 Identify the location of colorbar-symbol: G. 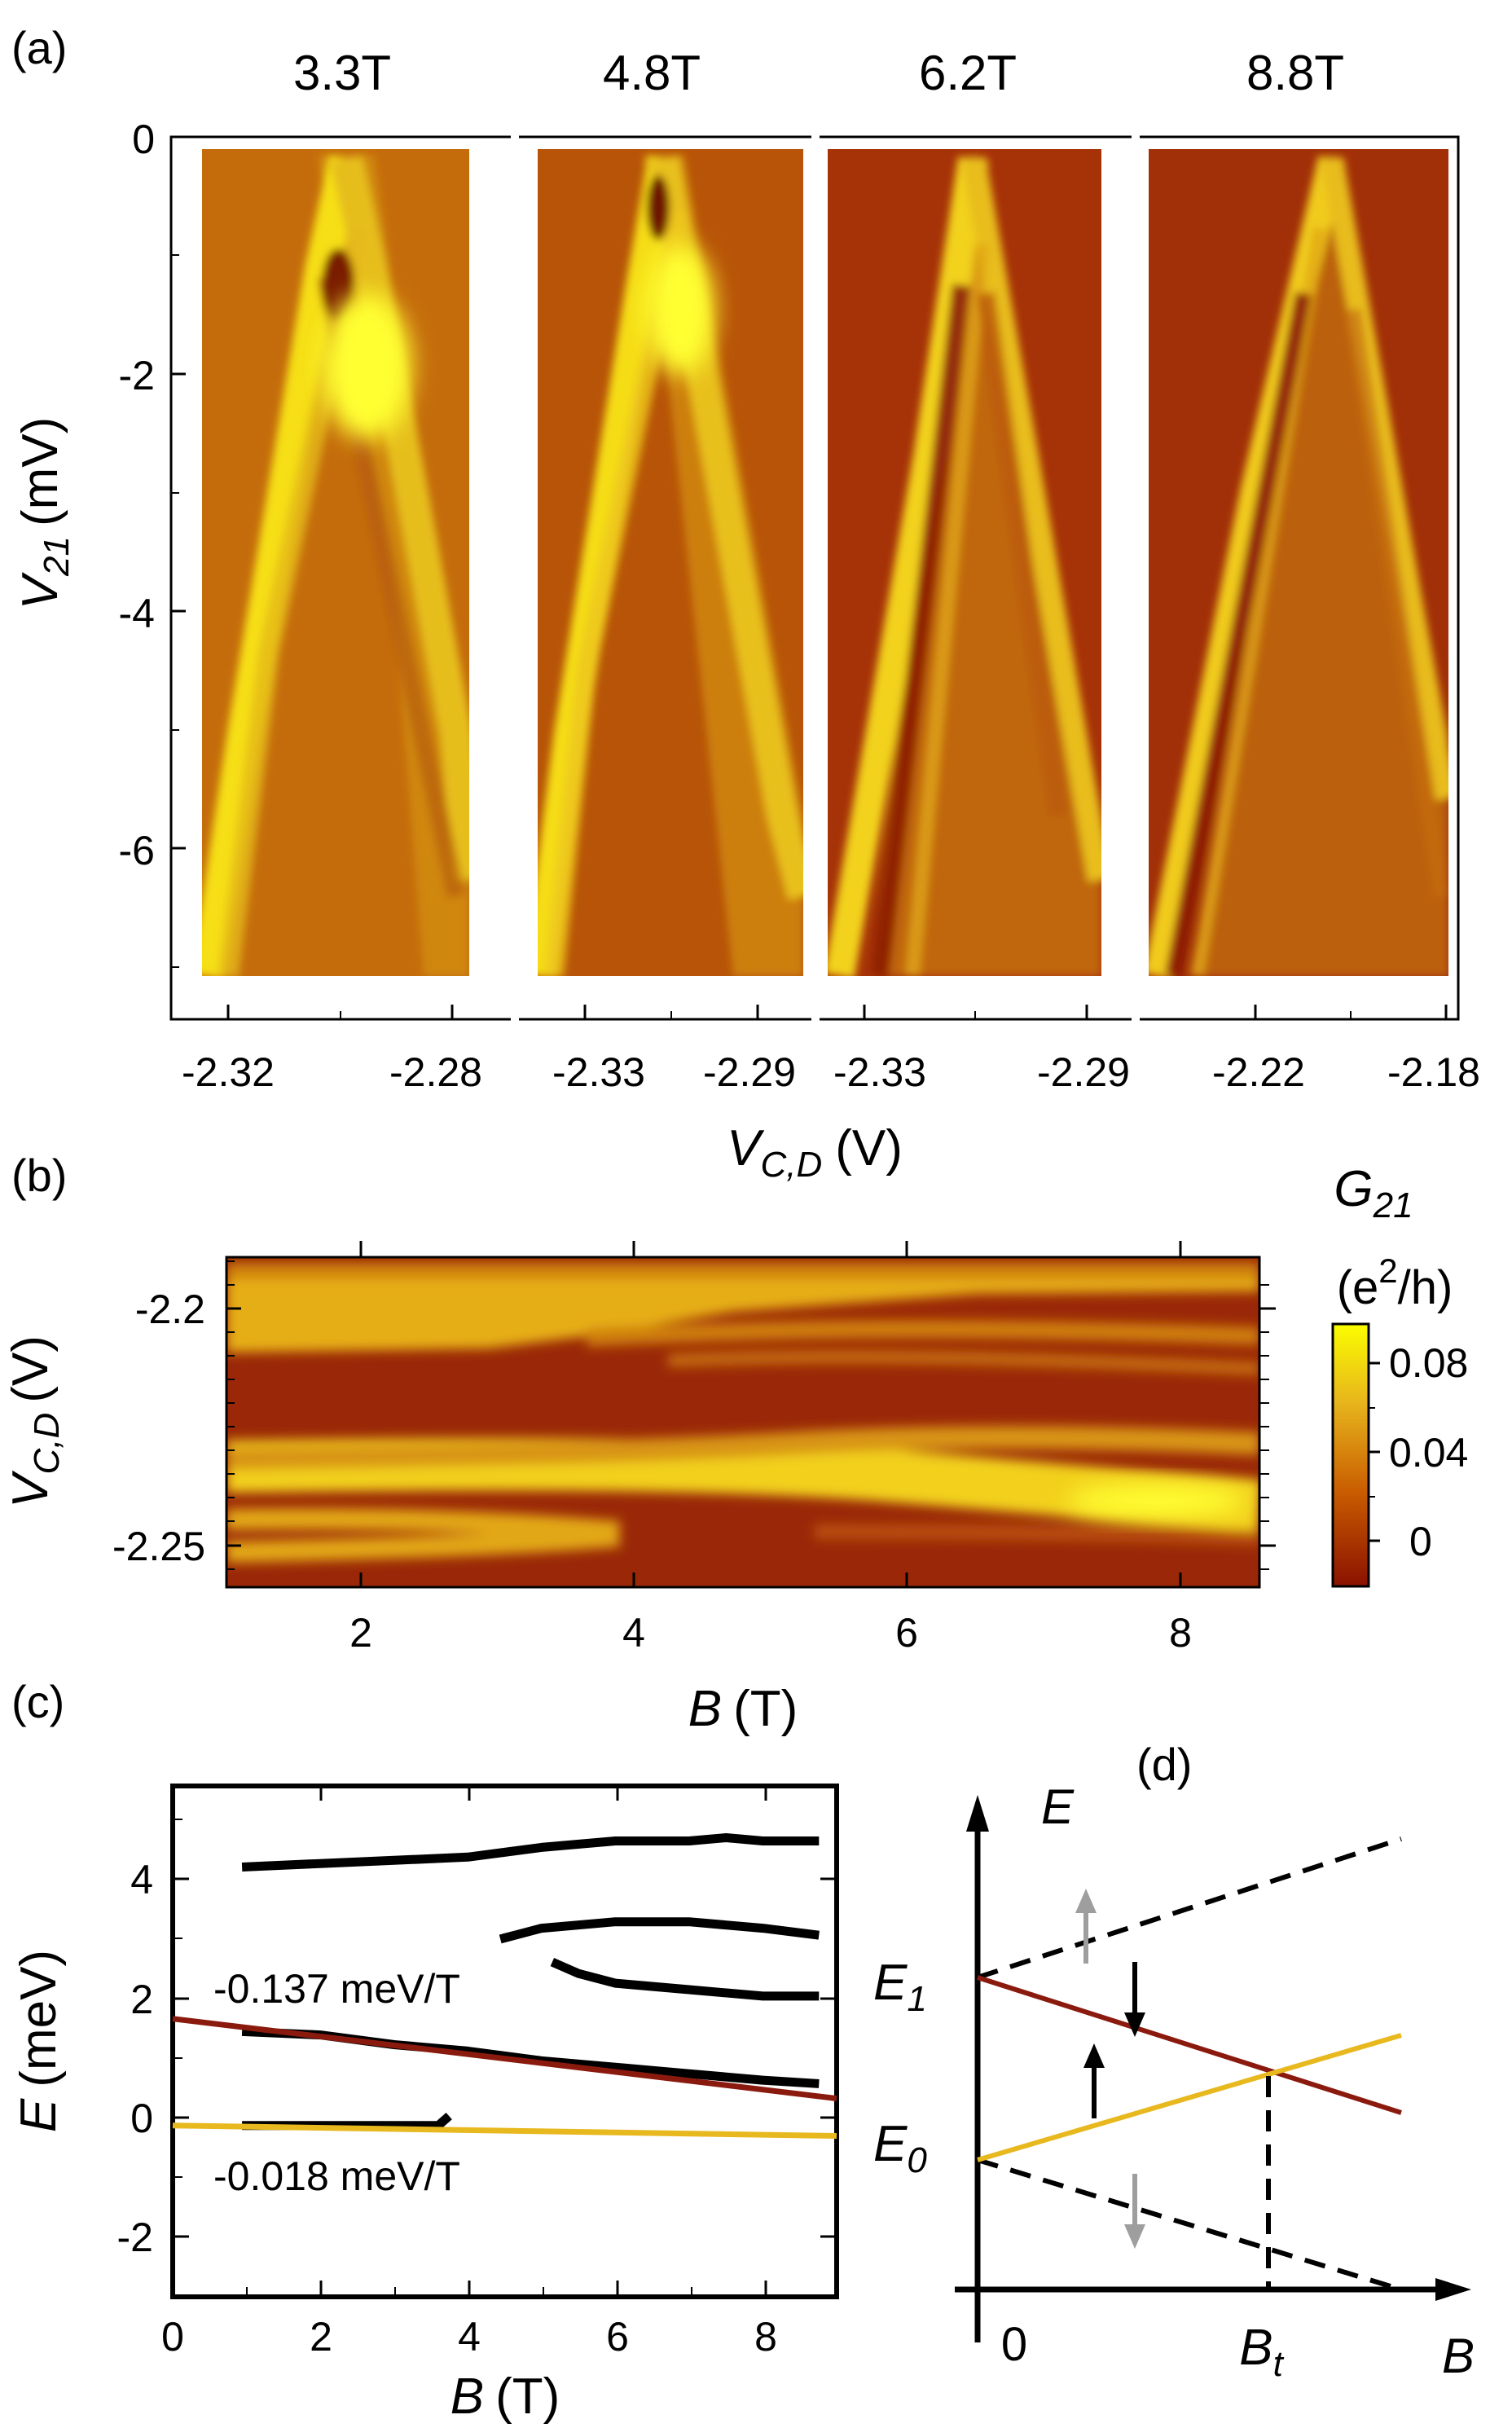
(1353, 1189).